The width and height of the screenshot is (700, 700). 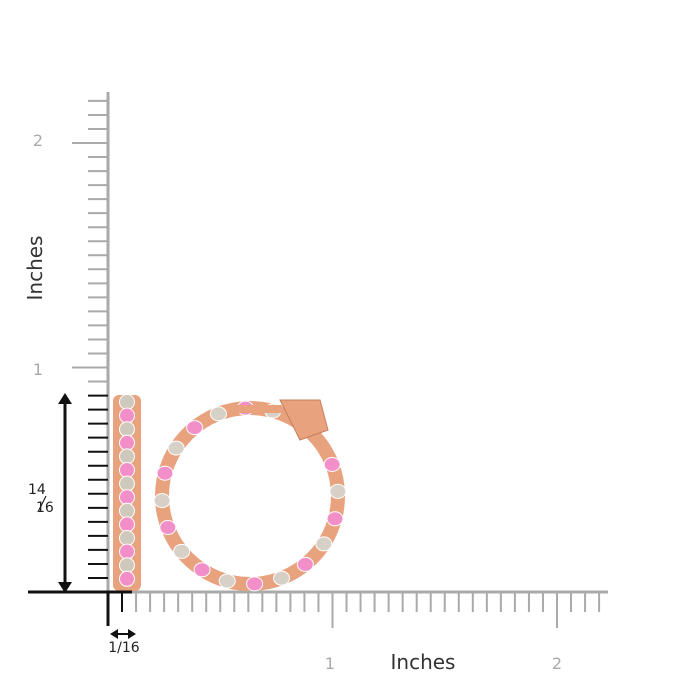 I want to click on y-axis-label: Inches, so click(x=35, y=268).